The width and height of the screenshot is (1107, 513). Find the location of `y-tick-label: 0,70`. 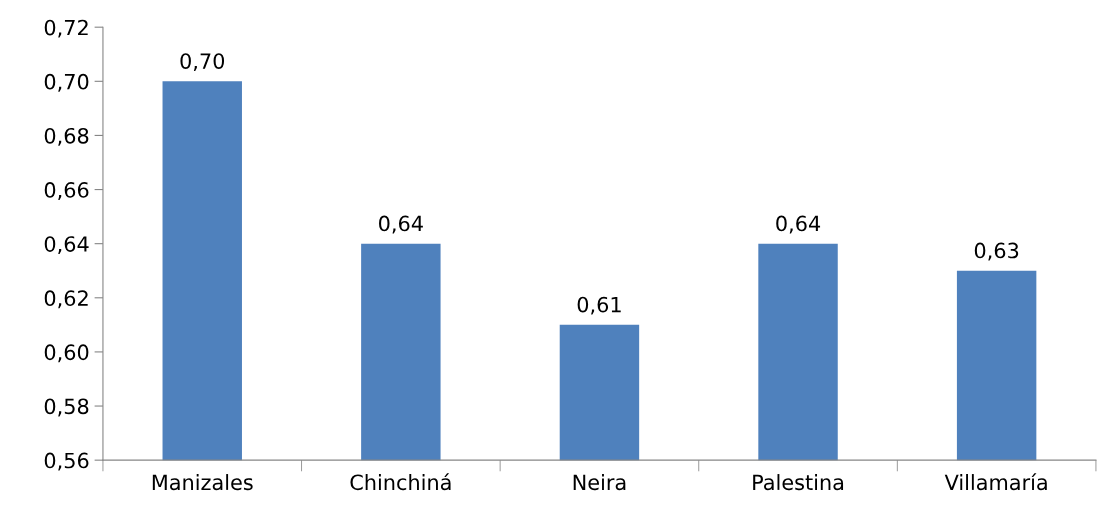

y-tick-label: 0,70 is located at coordinates (66, 82).